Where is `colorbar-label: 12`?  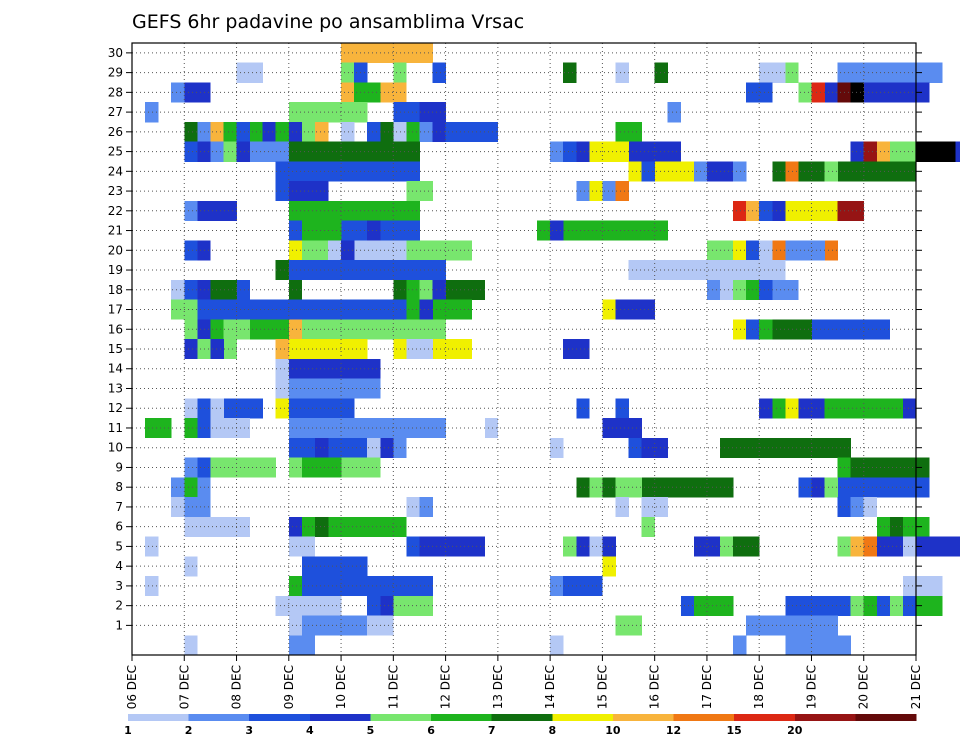
colorbar-label: 12 is located at coordinates (673, 730).